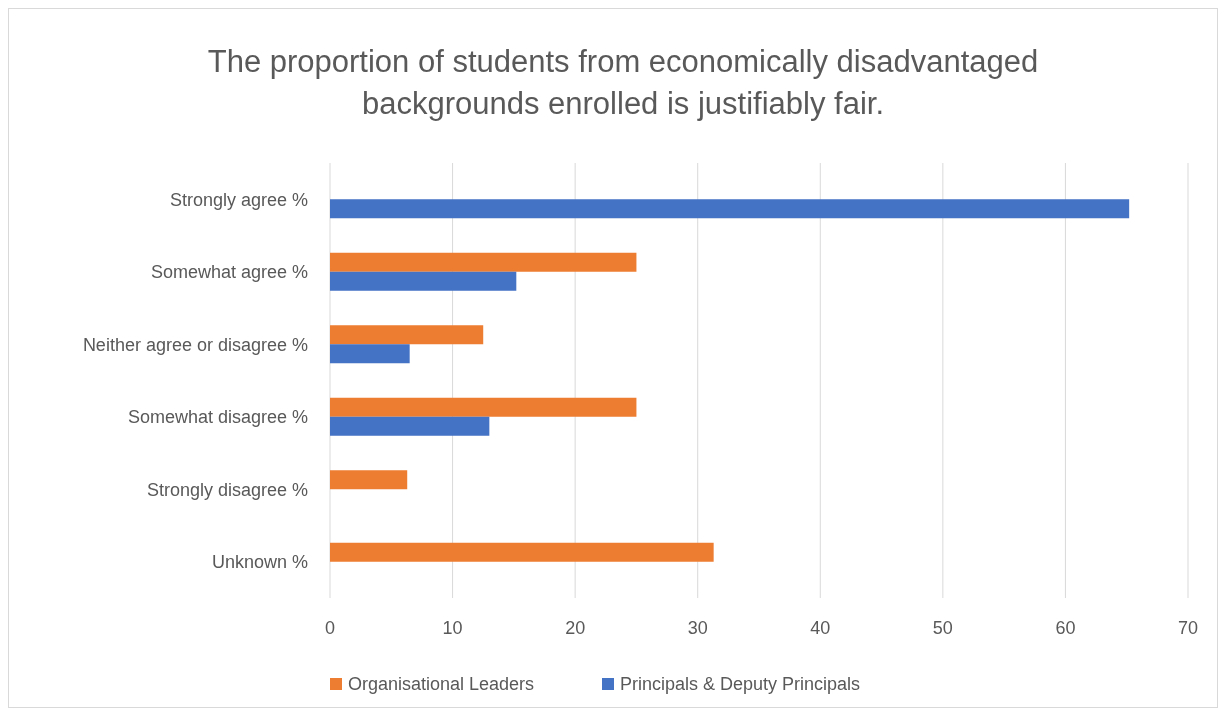  I want to click on x-tick-label: 40, so click(820, 628).